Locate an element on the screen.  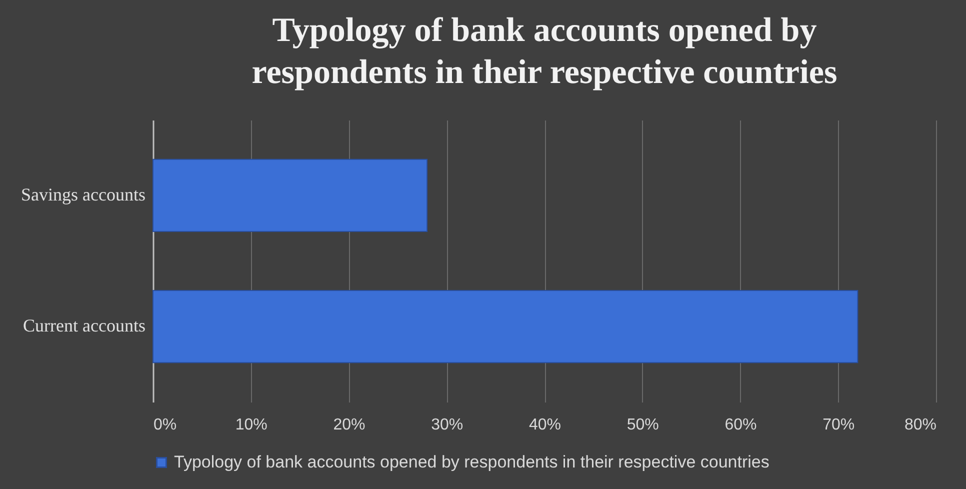
x-tick-label: 40% is located at coordinates (545, 425).